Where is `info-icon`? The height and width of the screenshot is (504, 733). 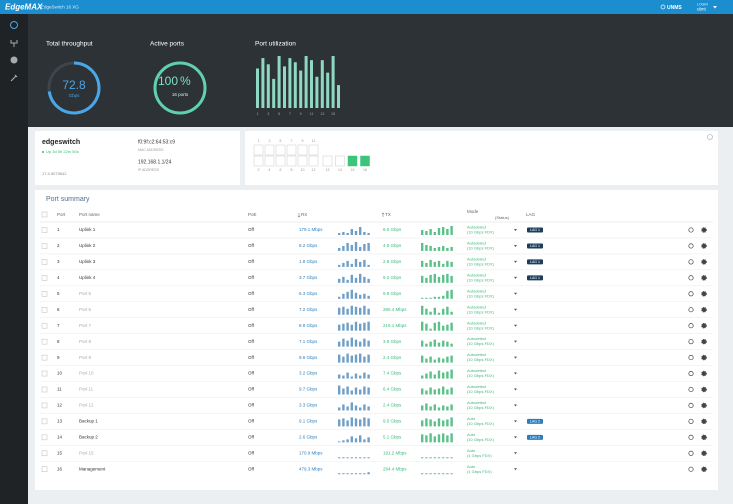
info-icon is located at coordinates (710, 137).